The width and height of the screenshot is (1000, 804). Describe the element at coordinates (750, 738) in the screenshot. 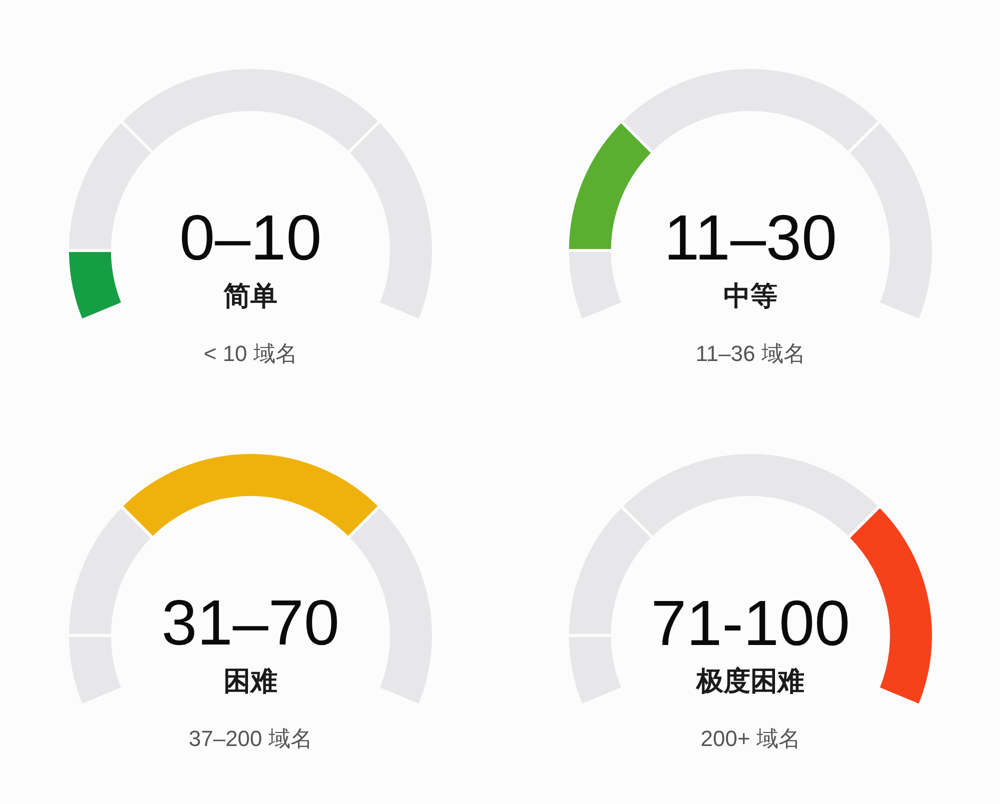

I see `text: 200+ 域名` at that location.